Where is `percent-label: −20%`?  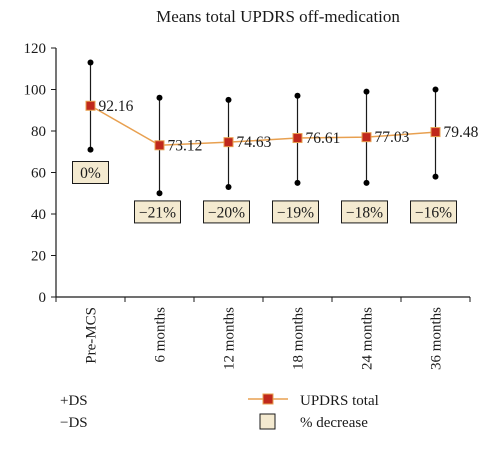
percent-label: −20% is located at coordinates (226, 212).